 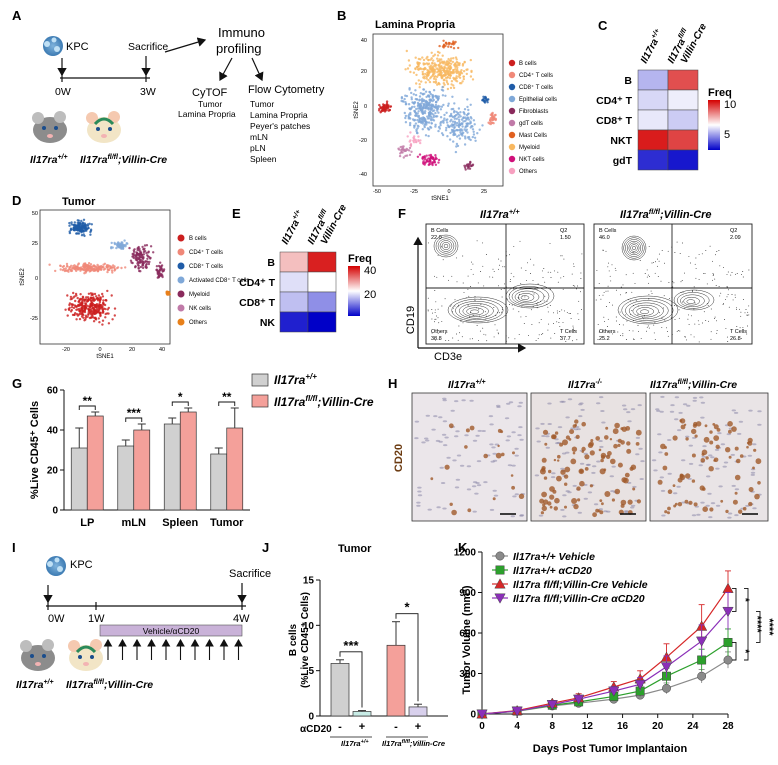 What do you see at coordinates (34, 319) in the screenshot?
I see `y-tick: -25` at bounding box center [34, 319].